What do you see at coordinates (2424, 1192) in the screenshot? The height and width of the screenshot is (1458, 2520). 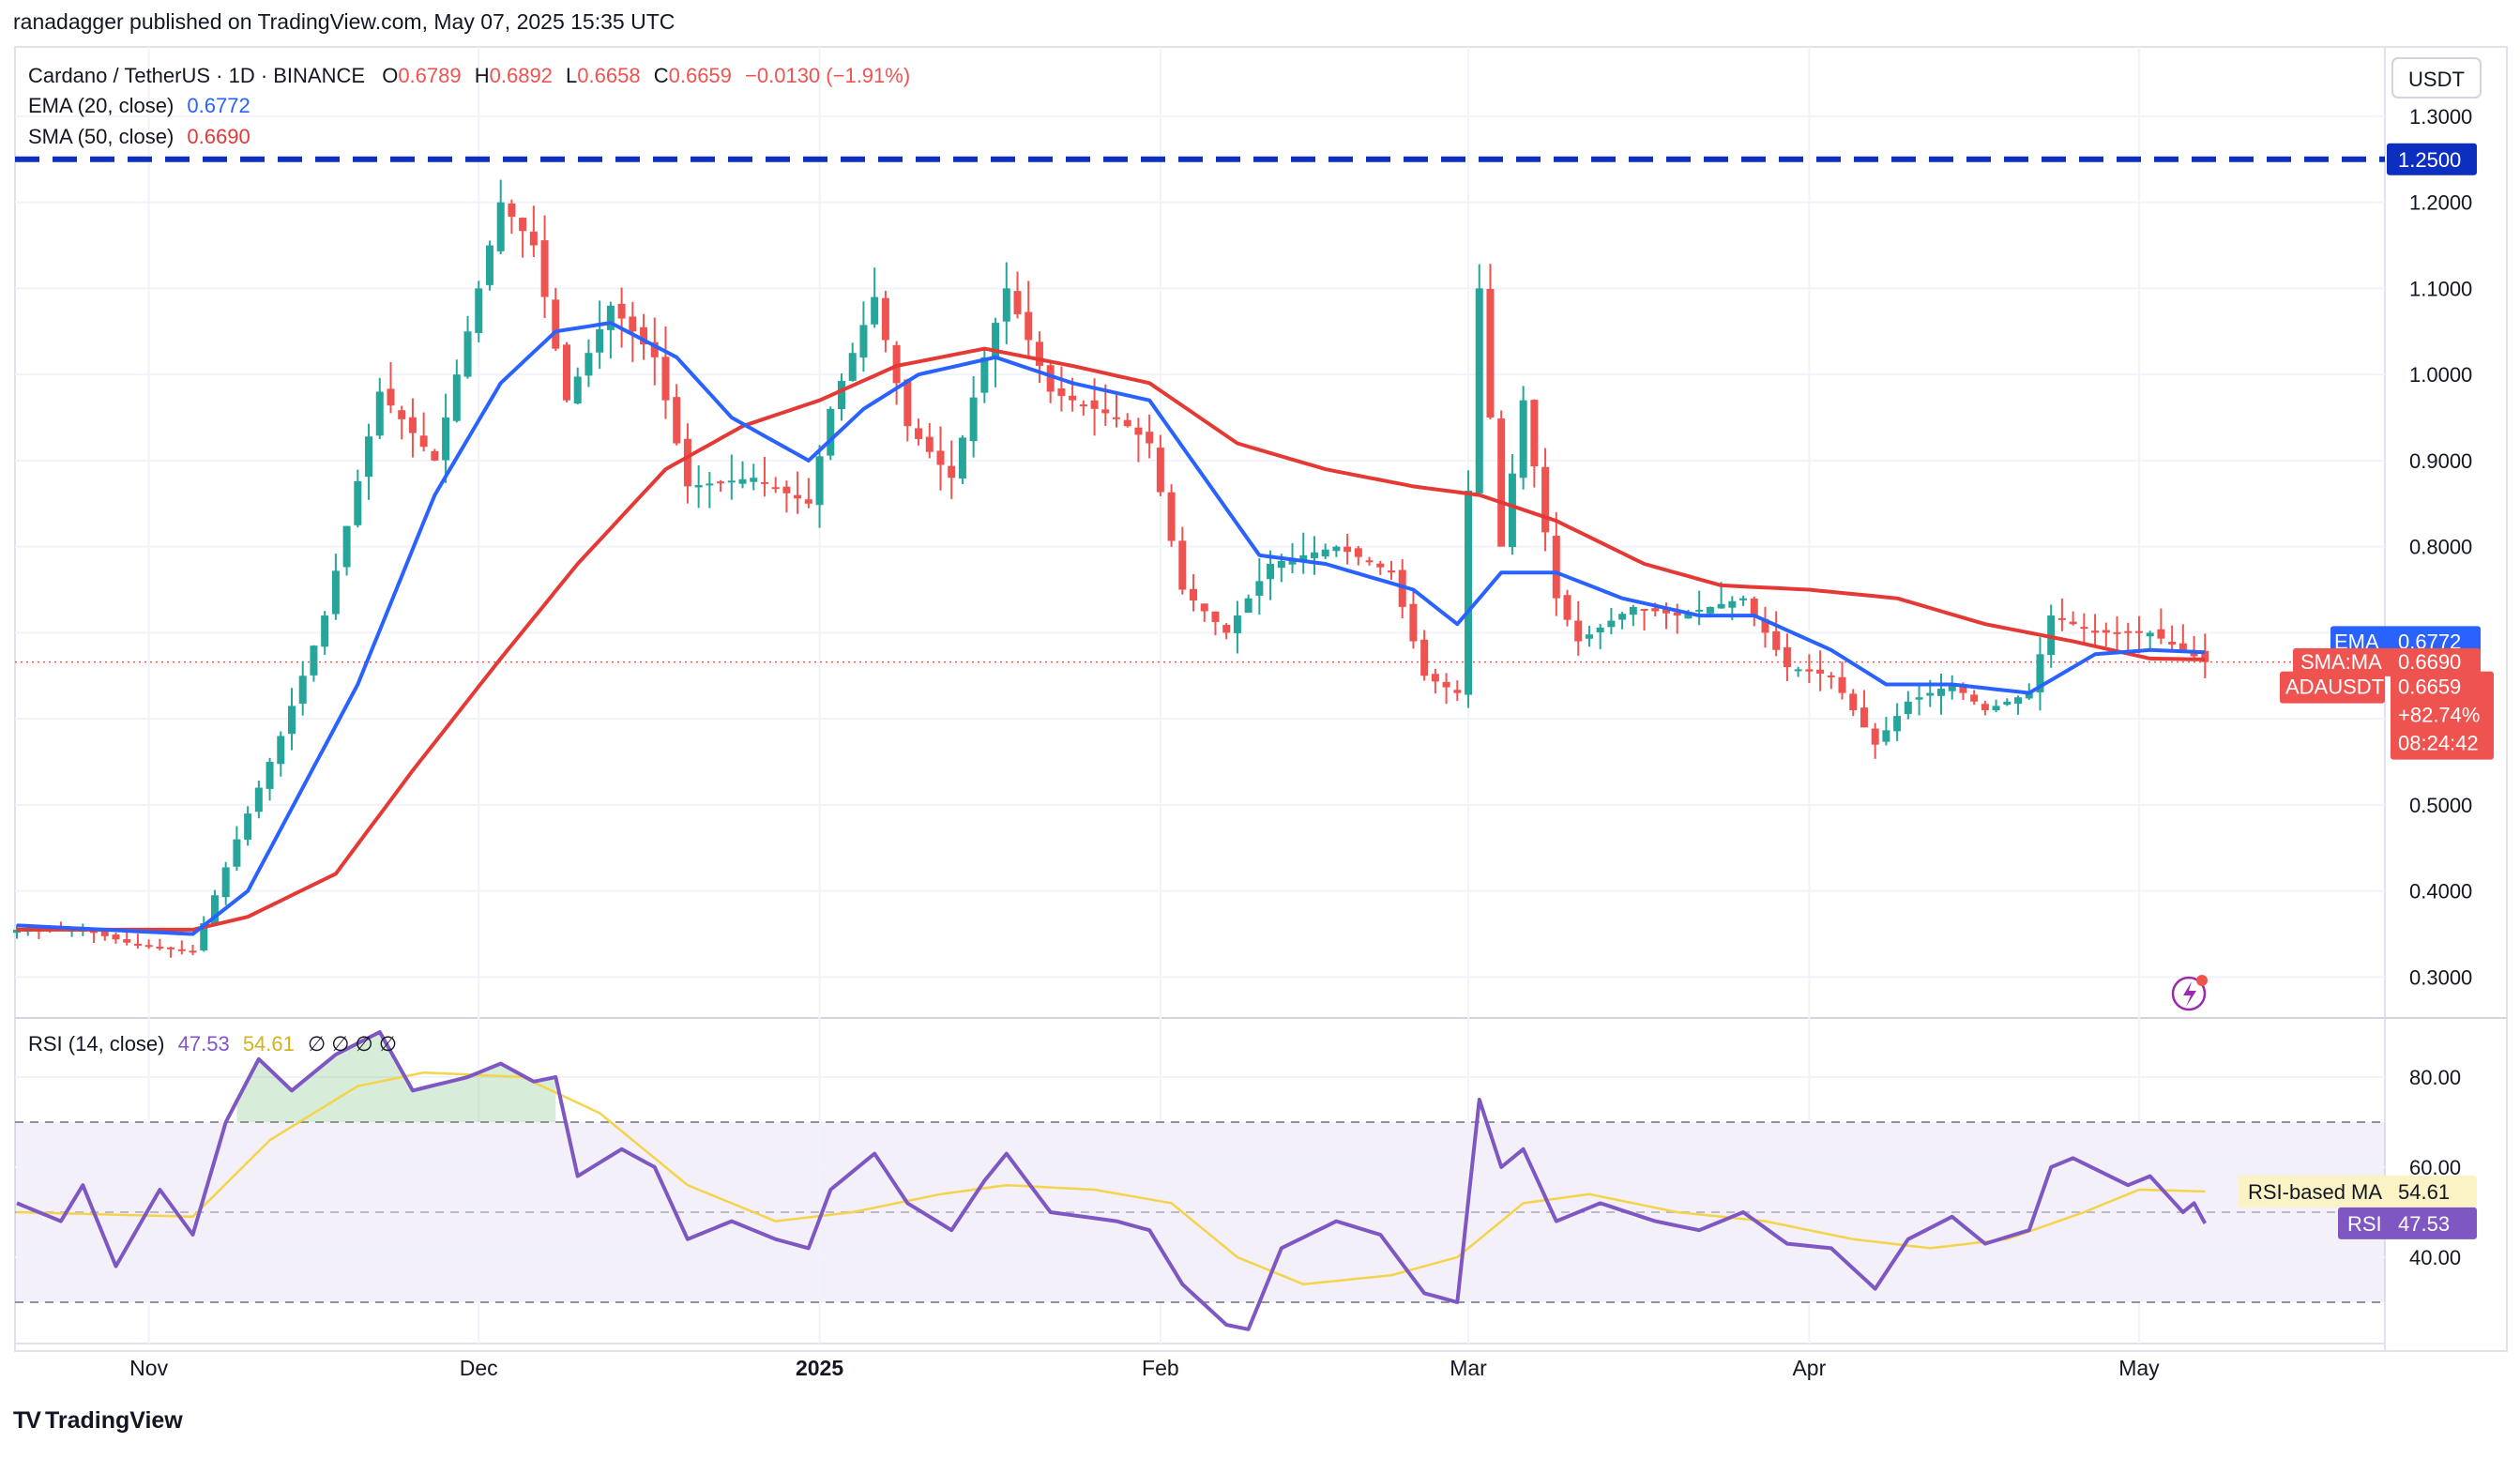 I see `rsi-ma-badge-value: 54.61` at bounding box center [2424, 1192].